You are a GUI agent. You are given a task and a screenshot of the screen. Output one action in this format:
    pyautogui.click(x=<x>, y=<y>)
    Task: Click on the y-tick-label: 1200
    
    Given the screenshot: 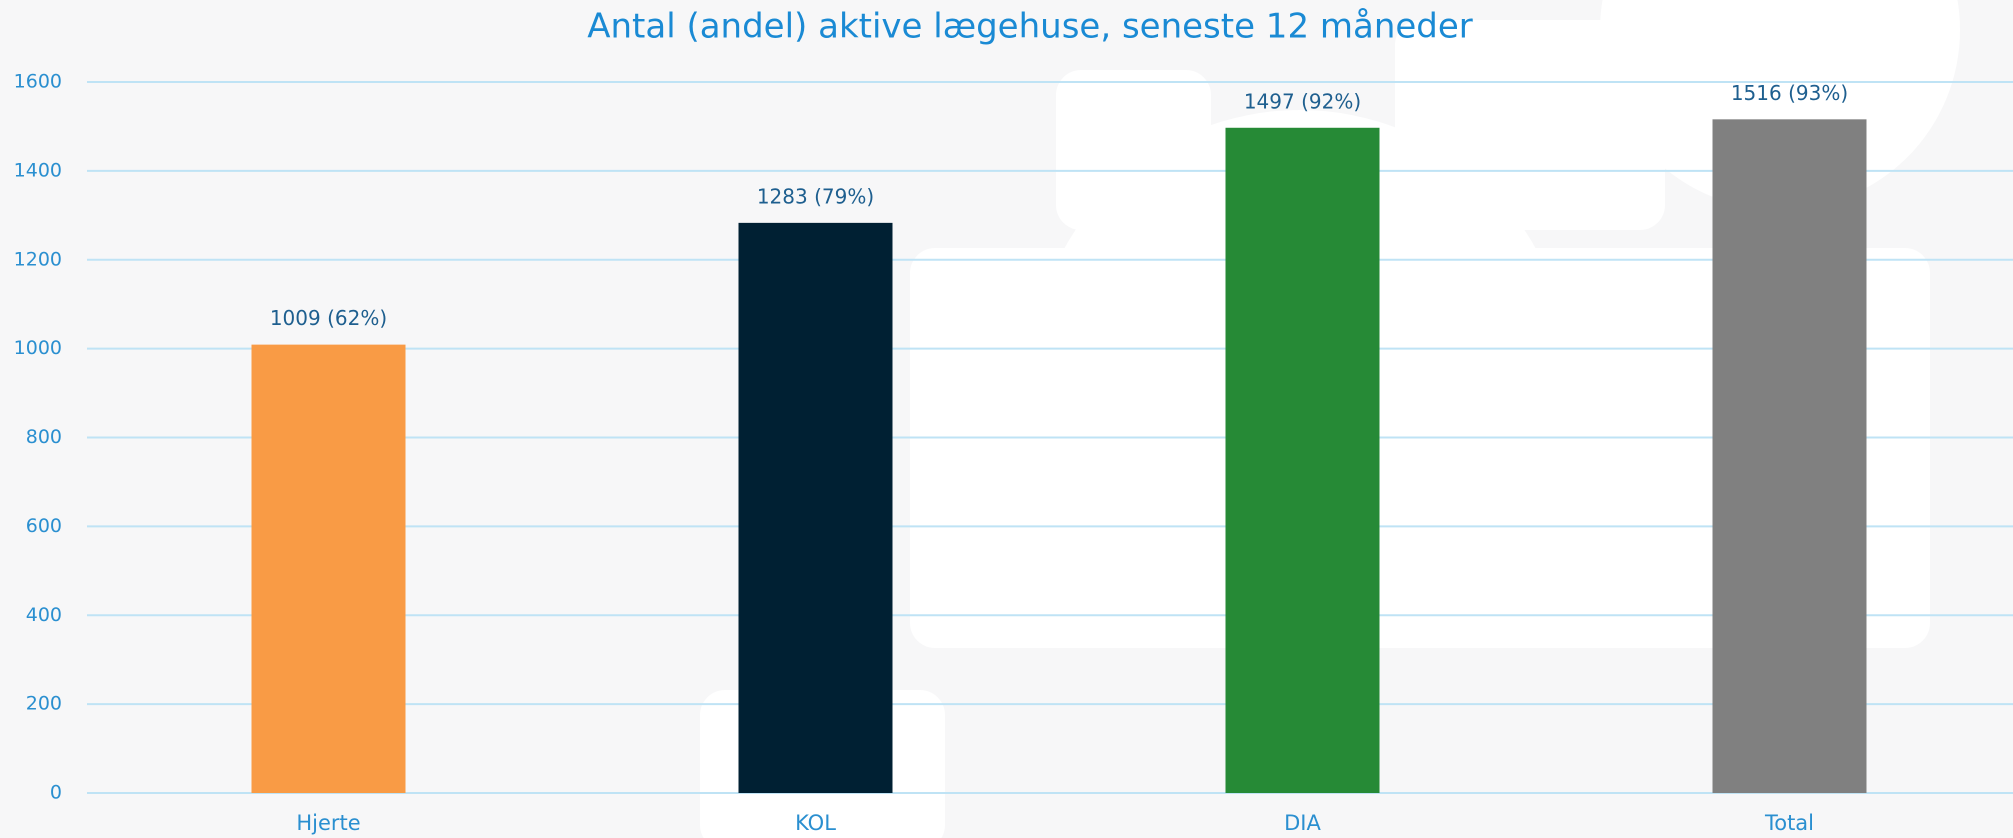 What is the action you would take?
    pyautogui.click(x=38, y=259)
    